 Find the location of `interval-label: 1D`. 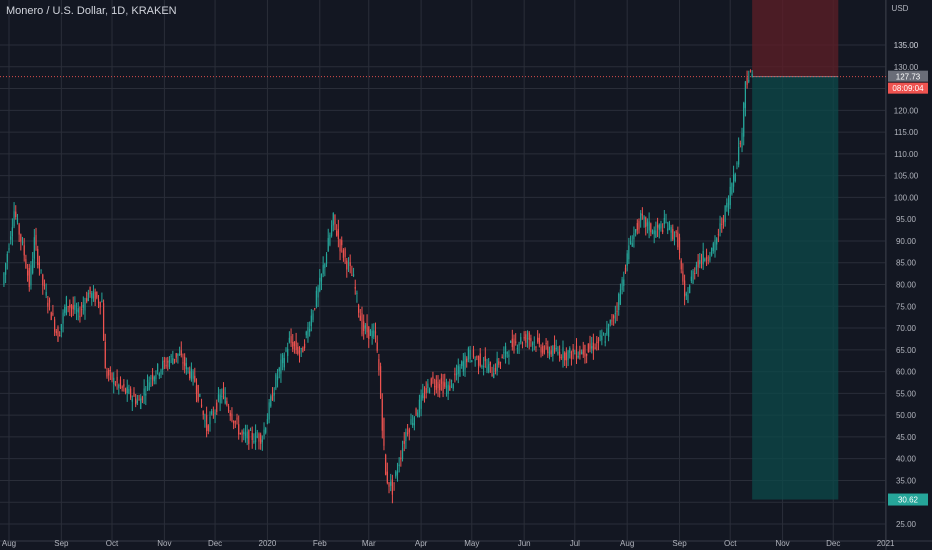

interval-label: 1D is located at coordinates (118, 11).